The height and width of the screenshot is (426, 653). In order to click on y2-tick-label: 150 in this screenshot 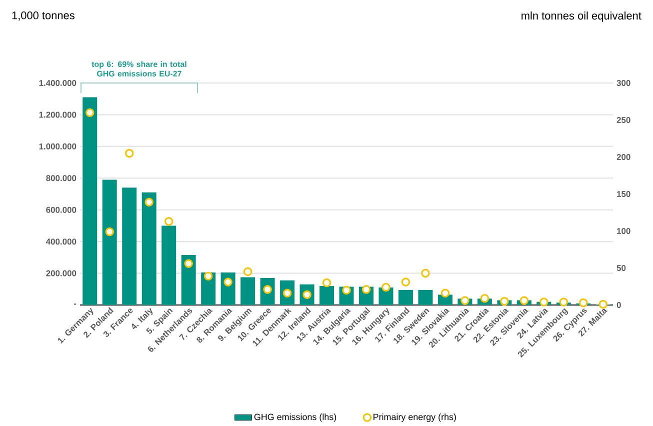, I will do `click(623, 194)`.